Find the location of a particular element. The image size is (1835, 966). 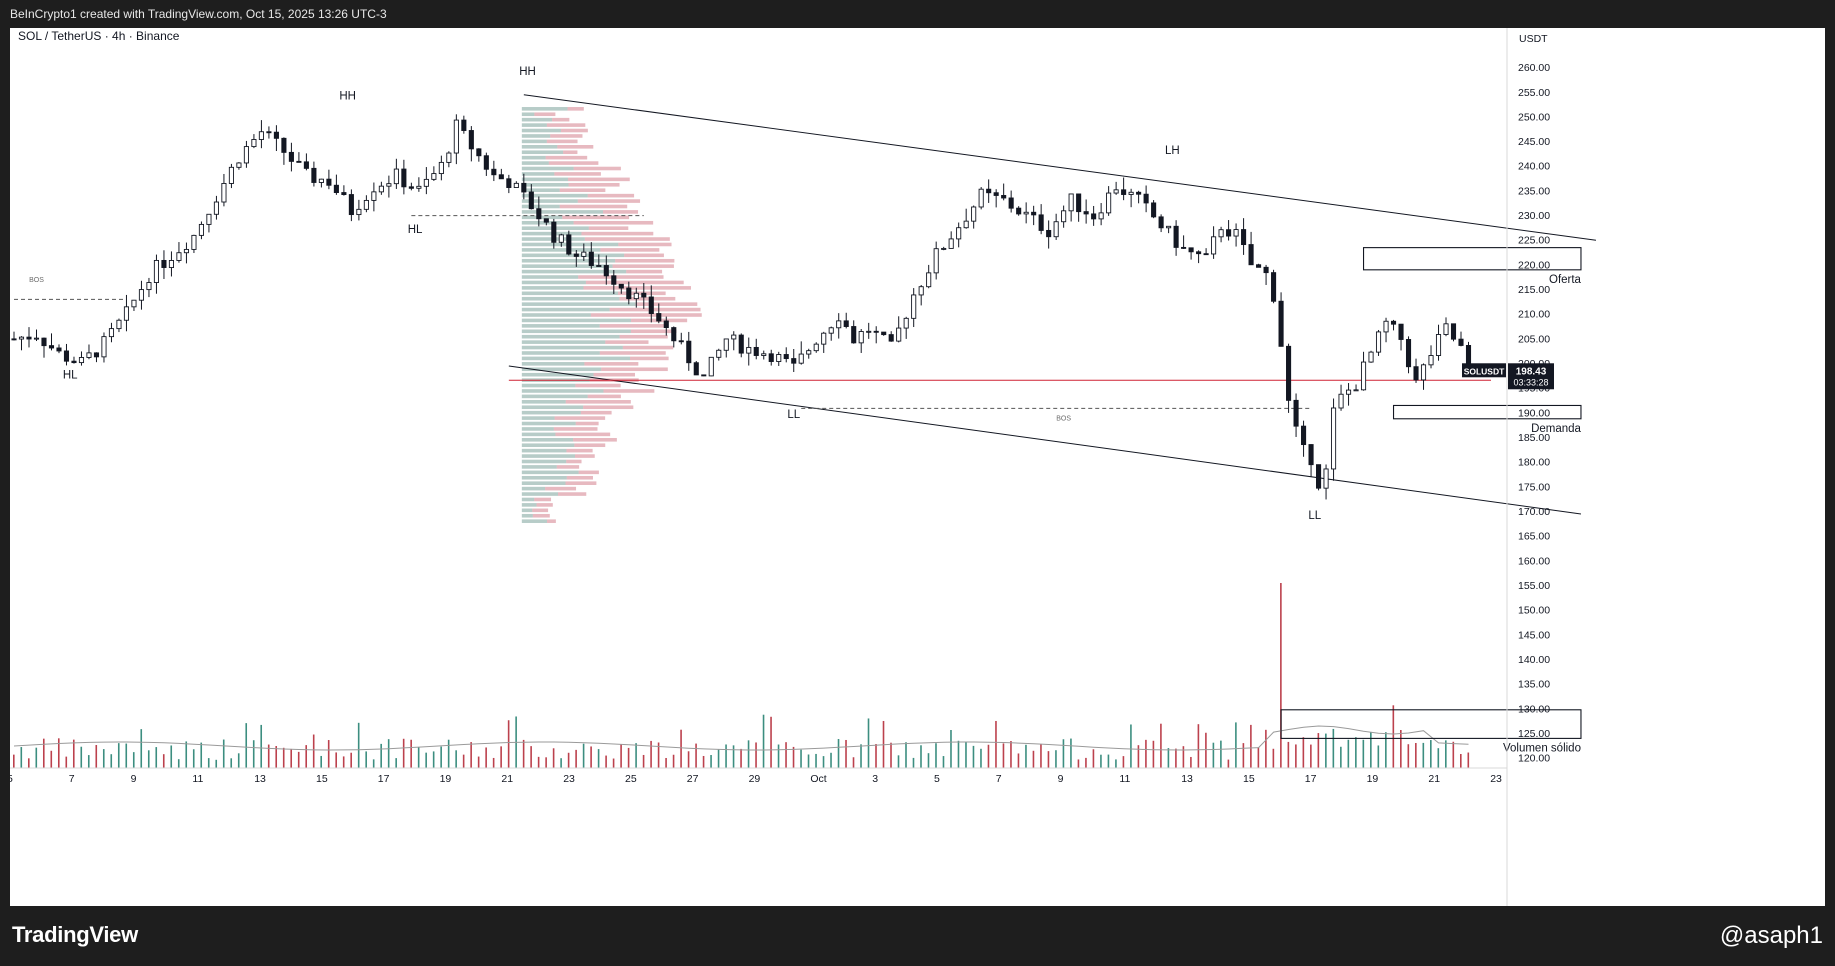

tradingview-logo: TradingView is located at coordinates (75, 935).